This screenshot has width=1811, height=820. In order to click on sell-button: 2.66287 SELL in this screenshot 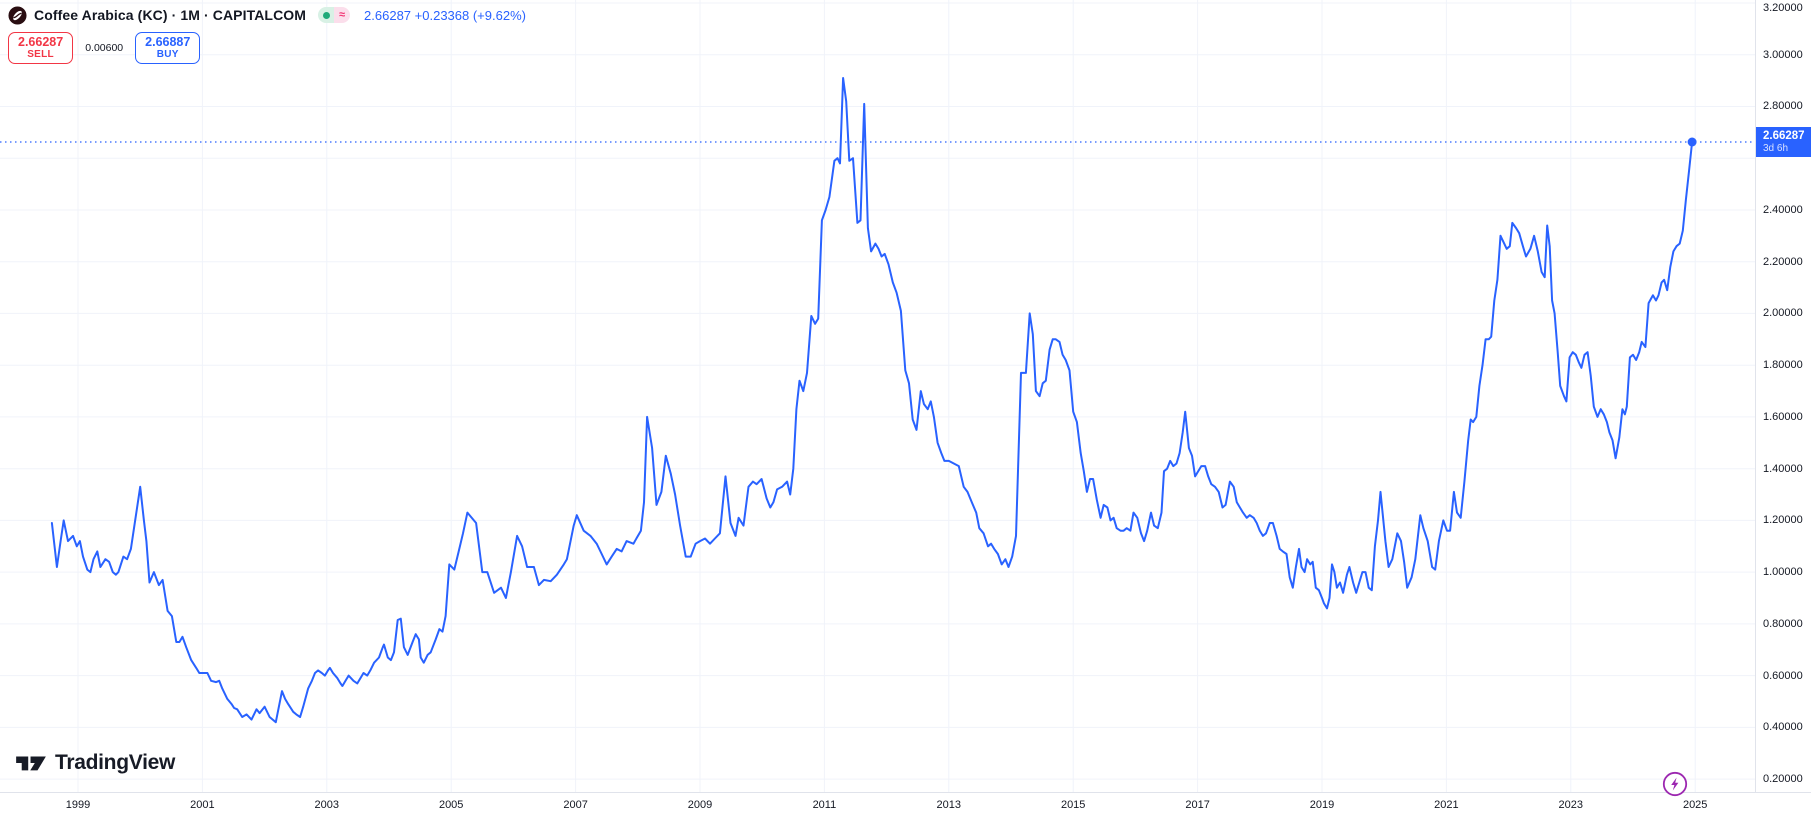, I will do `click(41, 48)`.